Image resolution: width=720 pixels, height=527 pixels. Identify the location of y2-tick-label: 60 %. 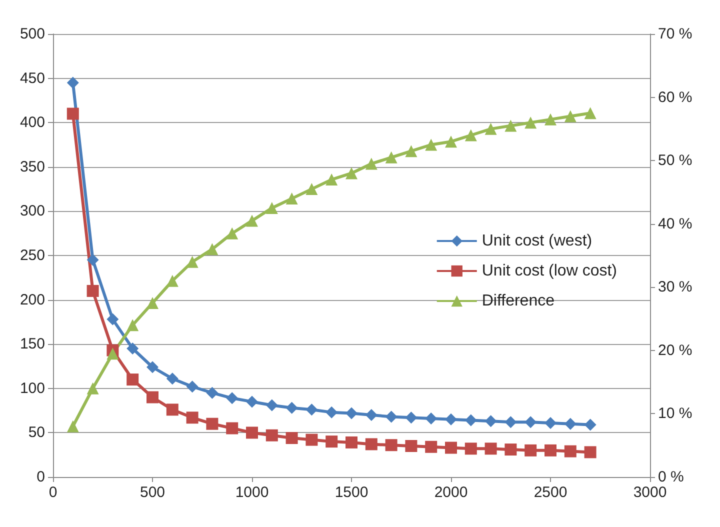
(675, 97).